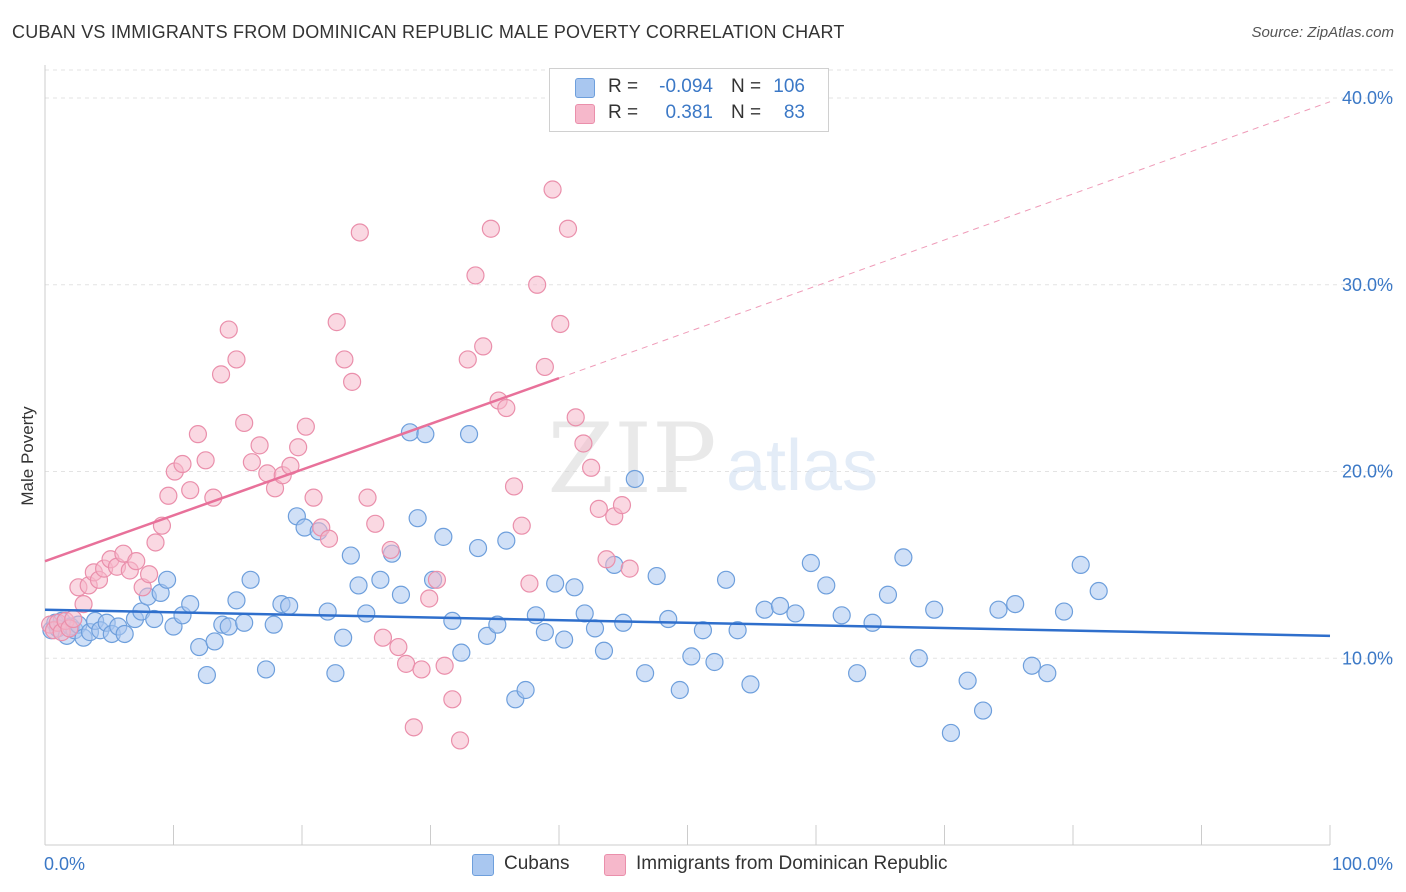 This screenshot has width=1406, height=892. I want to click on legend-r-value: -0.094, so click(686, 86).